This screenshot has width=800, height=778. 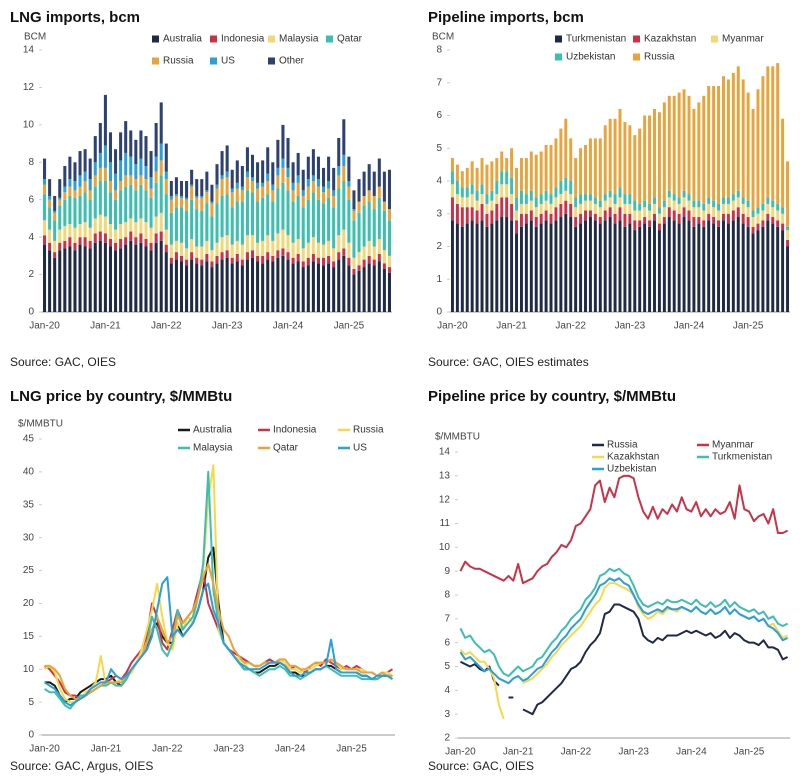 I want to click on x-tick-label: Jan-23, so click(x=227, y=326).